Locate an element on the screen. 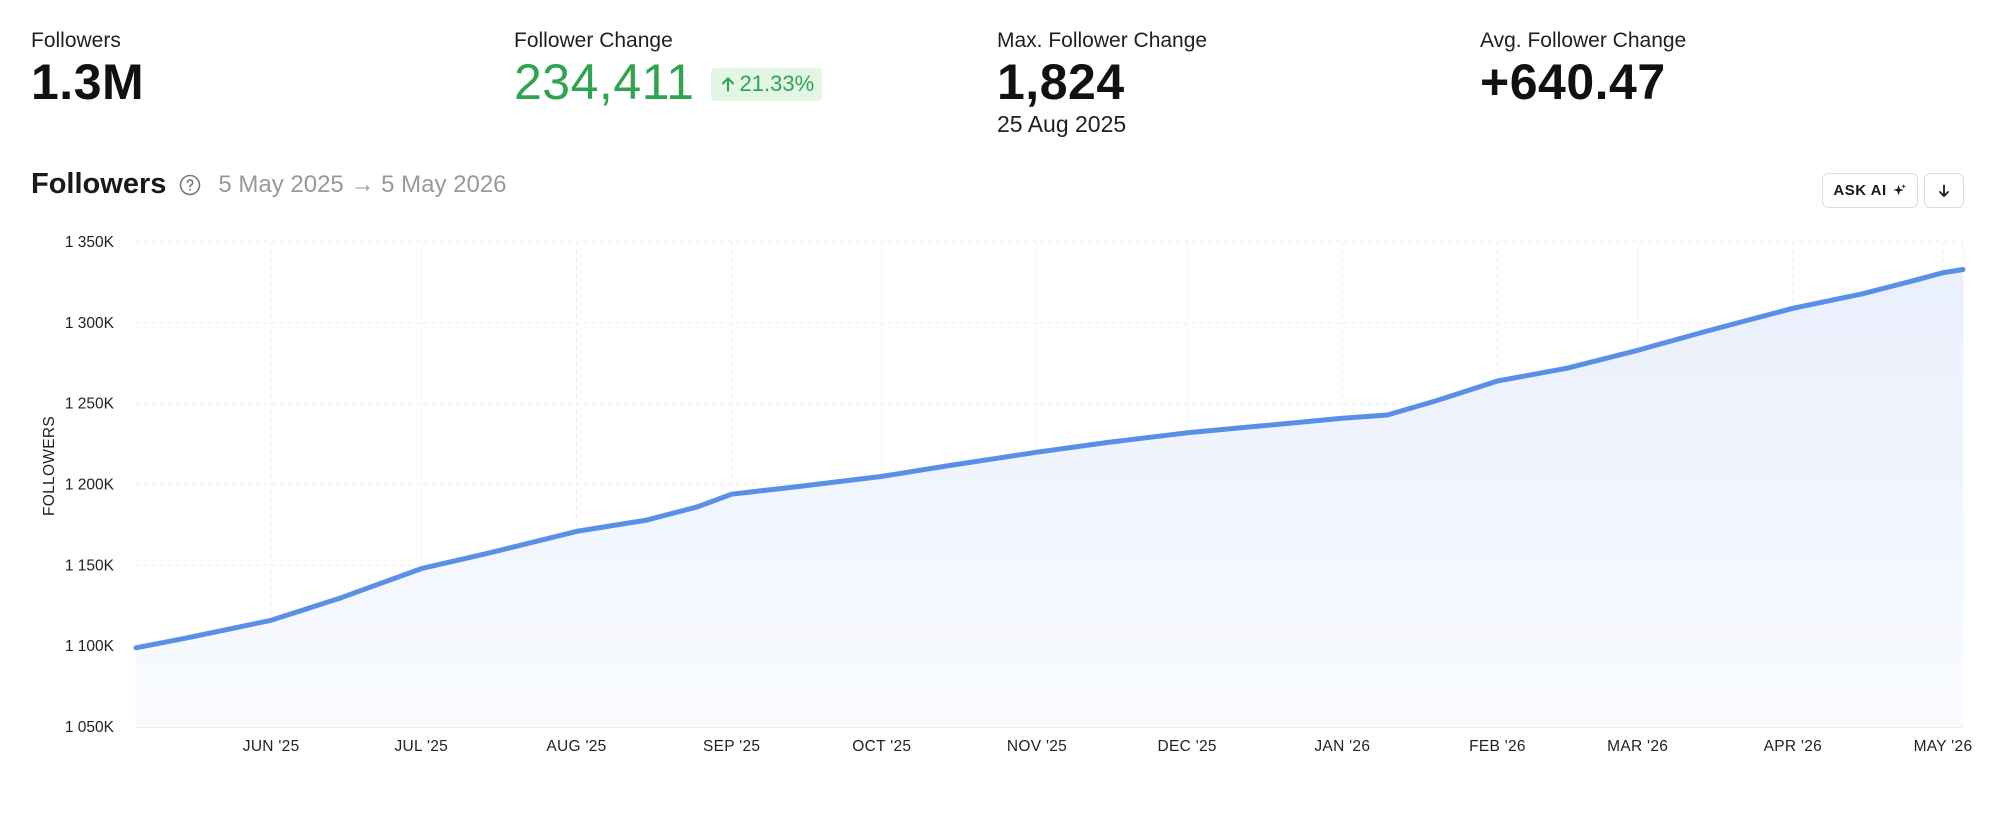  download-icon is located at coordinates (1944, 190).